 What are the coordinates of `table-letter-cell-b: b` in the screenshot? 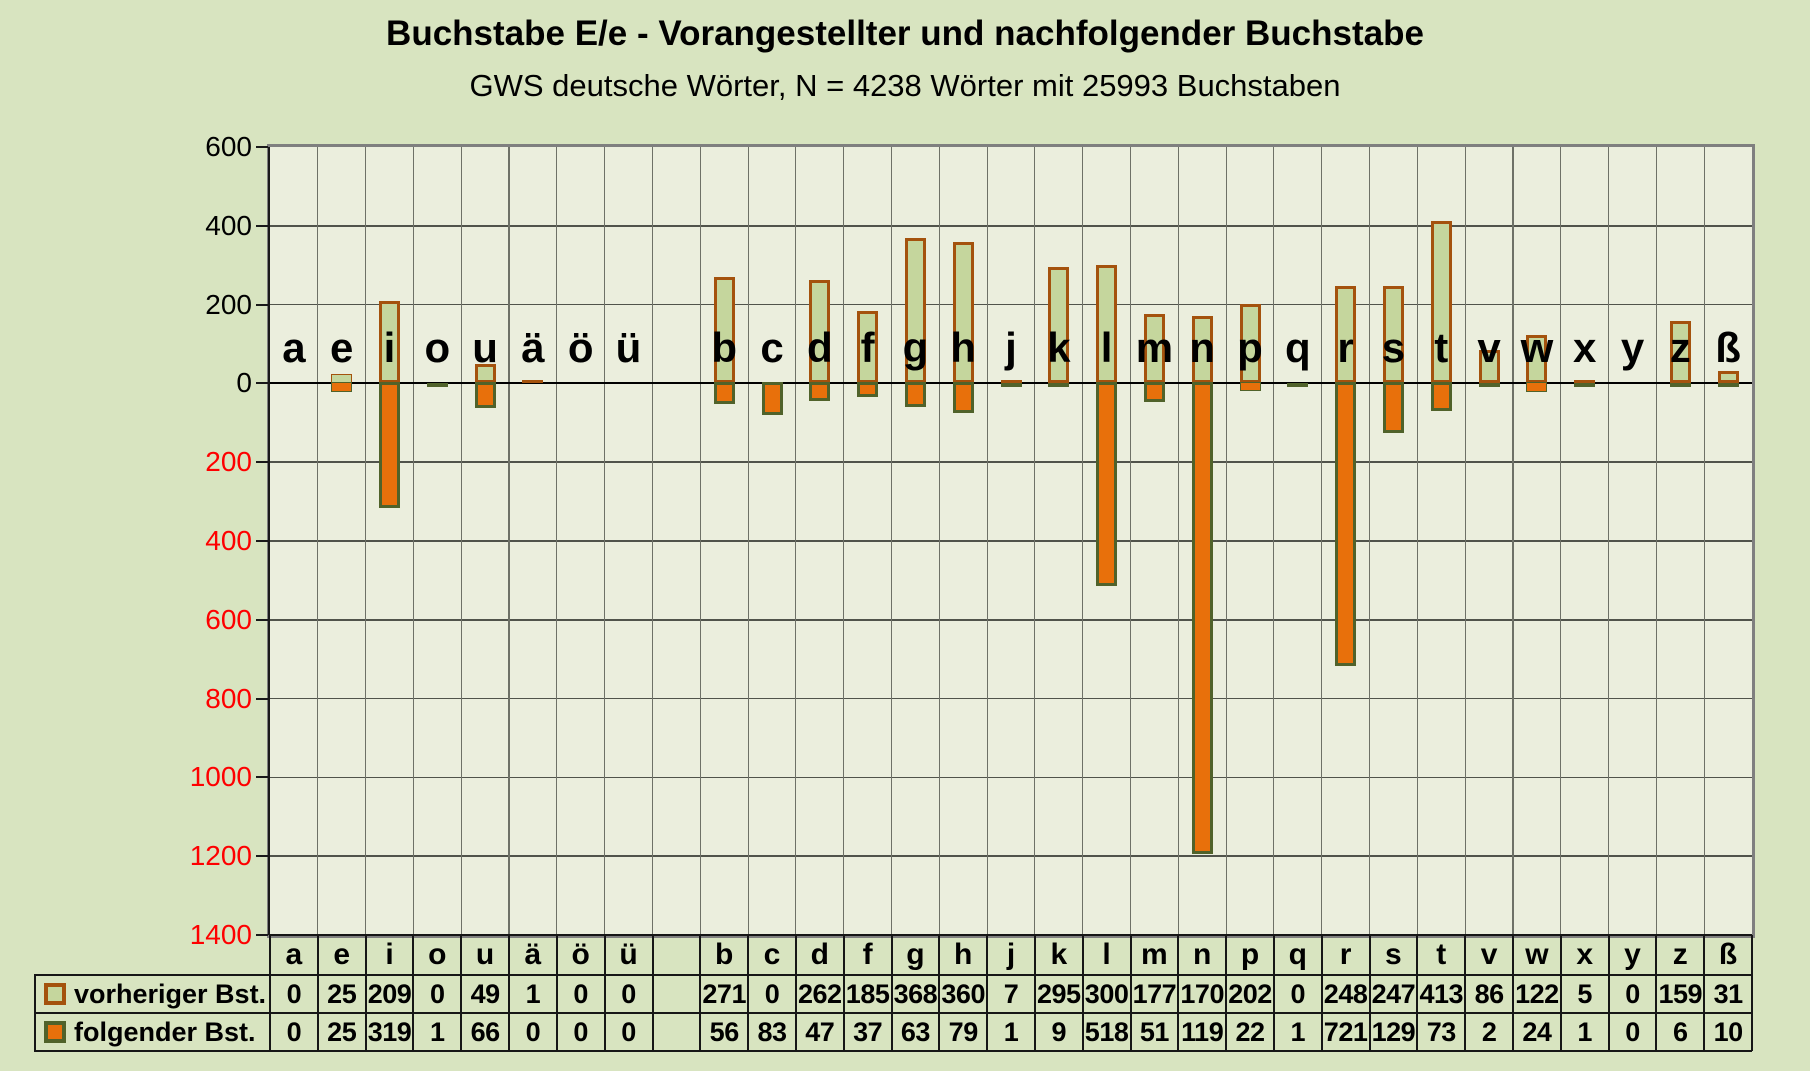 It's located at (724, 954).